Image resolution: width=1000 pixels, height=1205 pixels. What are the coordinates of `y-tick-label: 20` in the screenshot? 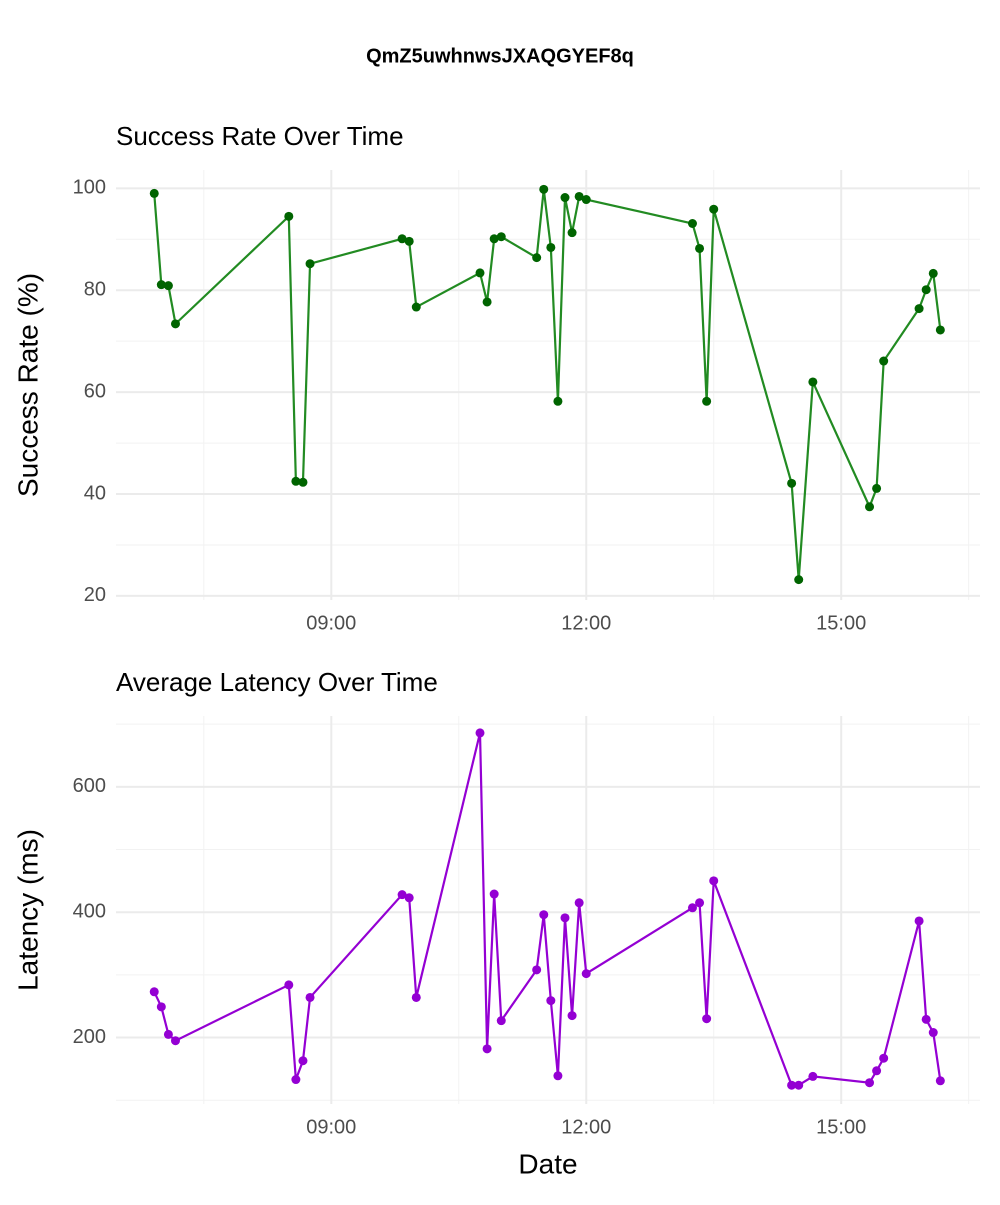 It's located at (95, 595).